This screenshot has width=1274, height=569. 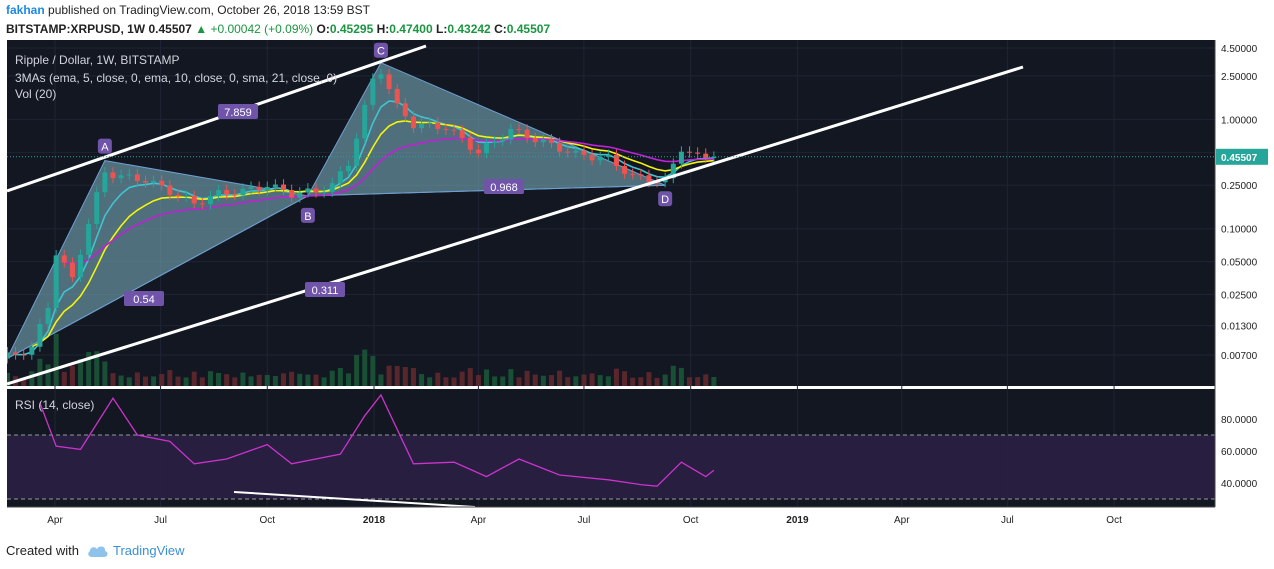 I want to click on pattern-point-label: D, so click(x=665, y=200).